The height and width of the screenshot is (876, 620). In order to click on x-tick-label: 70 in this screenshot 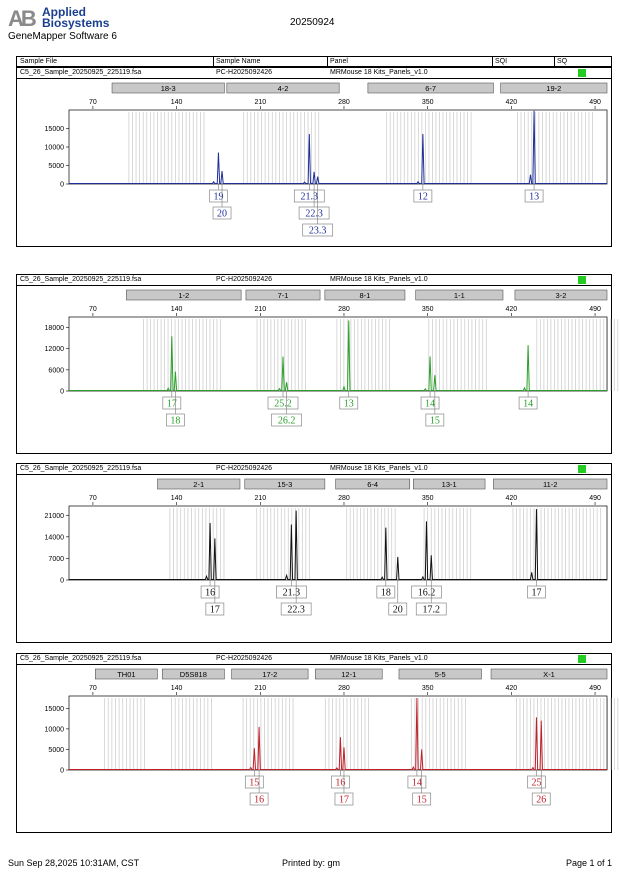, I will do `click(93, 498)`.